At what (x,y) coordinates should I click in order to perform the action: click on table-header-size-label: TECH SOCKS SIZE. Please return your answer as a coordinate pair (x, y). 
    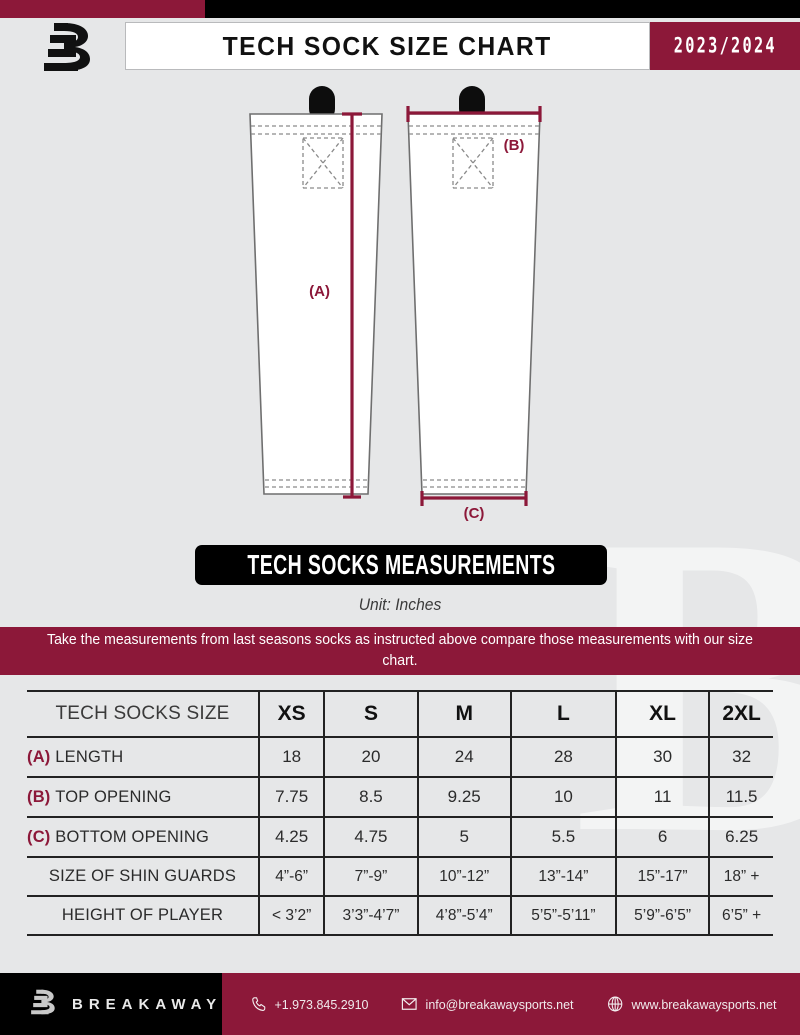
    Looking at the image, I should click on (143, 714).